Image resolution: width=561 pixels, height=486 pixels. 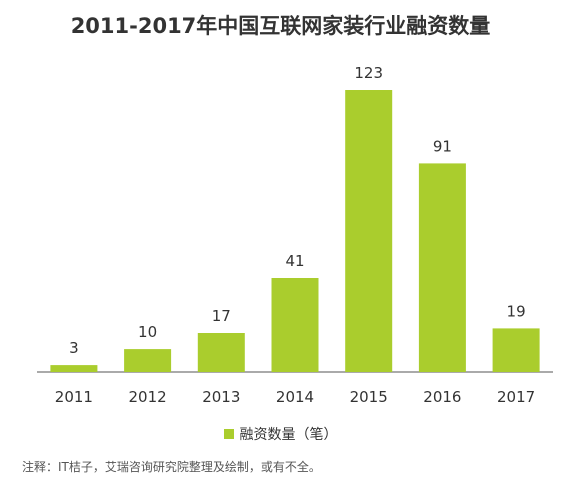 What do you see at coordinates (148, 397) in the screenshot?
I see `x-tick-label-2012: 2012` at bounding box center [148, 397].